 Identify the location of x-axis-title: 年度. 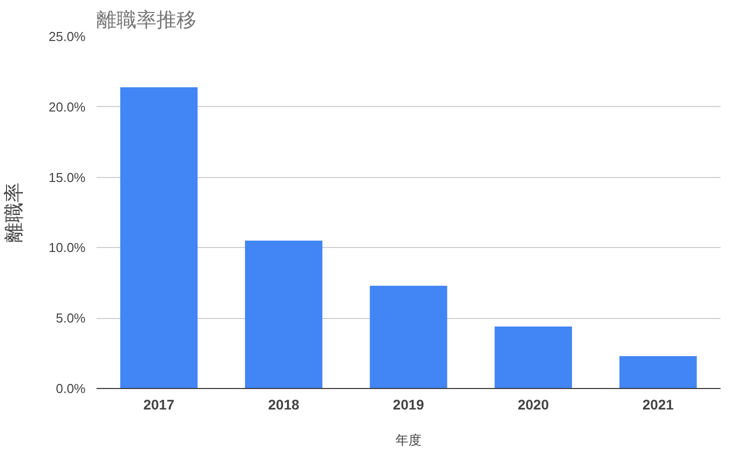
(409, 440).